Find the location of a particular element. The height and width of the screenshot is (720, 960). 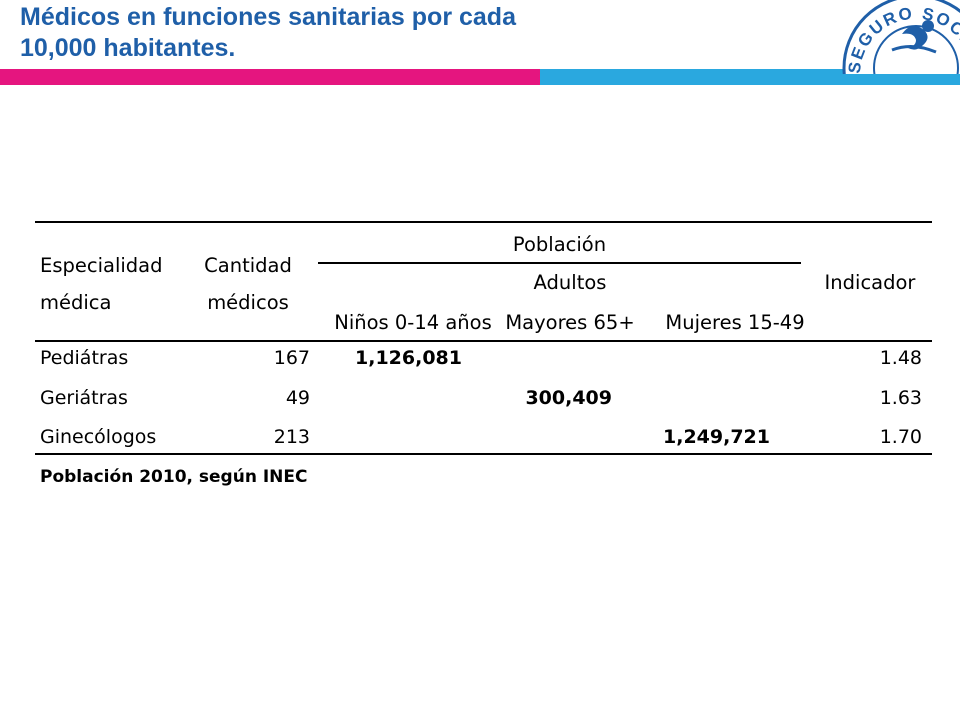

cell-ninos: 1,126,081 is located at coordinates (408, 358).